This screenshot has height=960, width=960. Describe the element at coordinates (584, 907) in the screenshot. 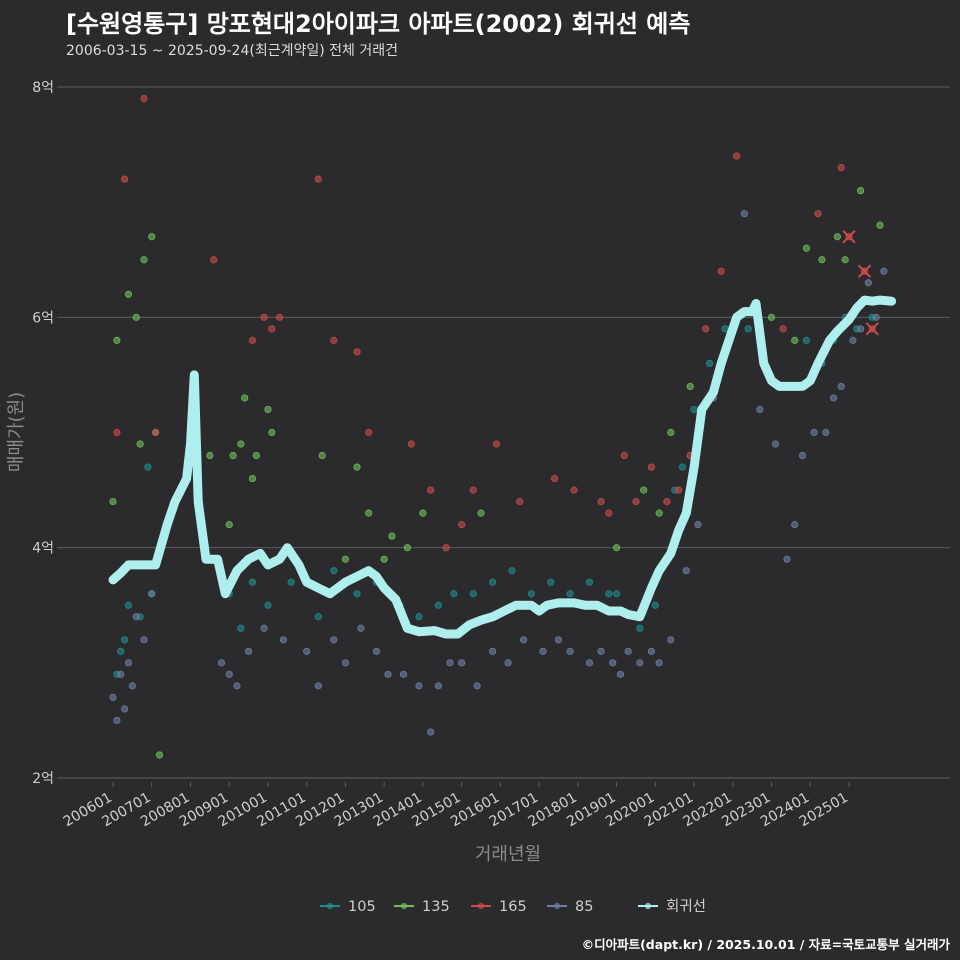

I see `legend-label: 85` at that location.